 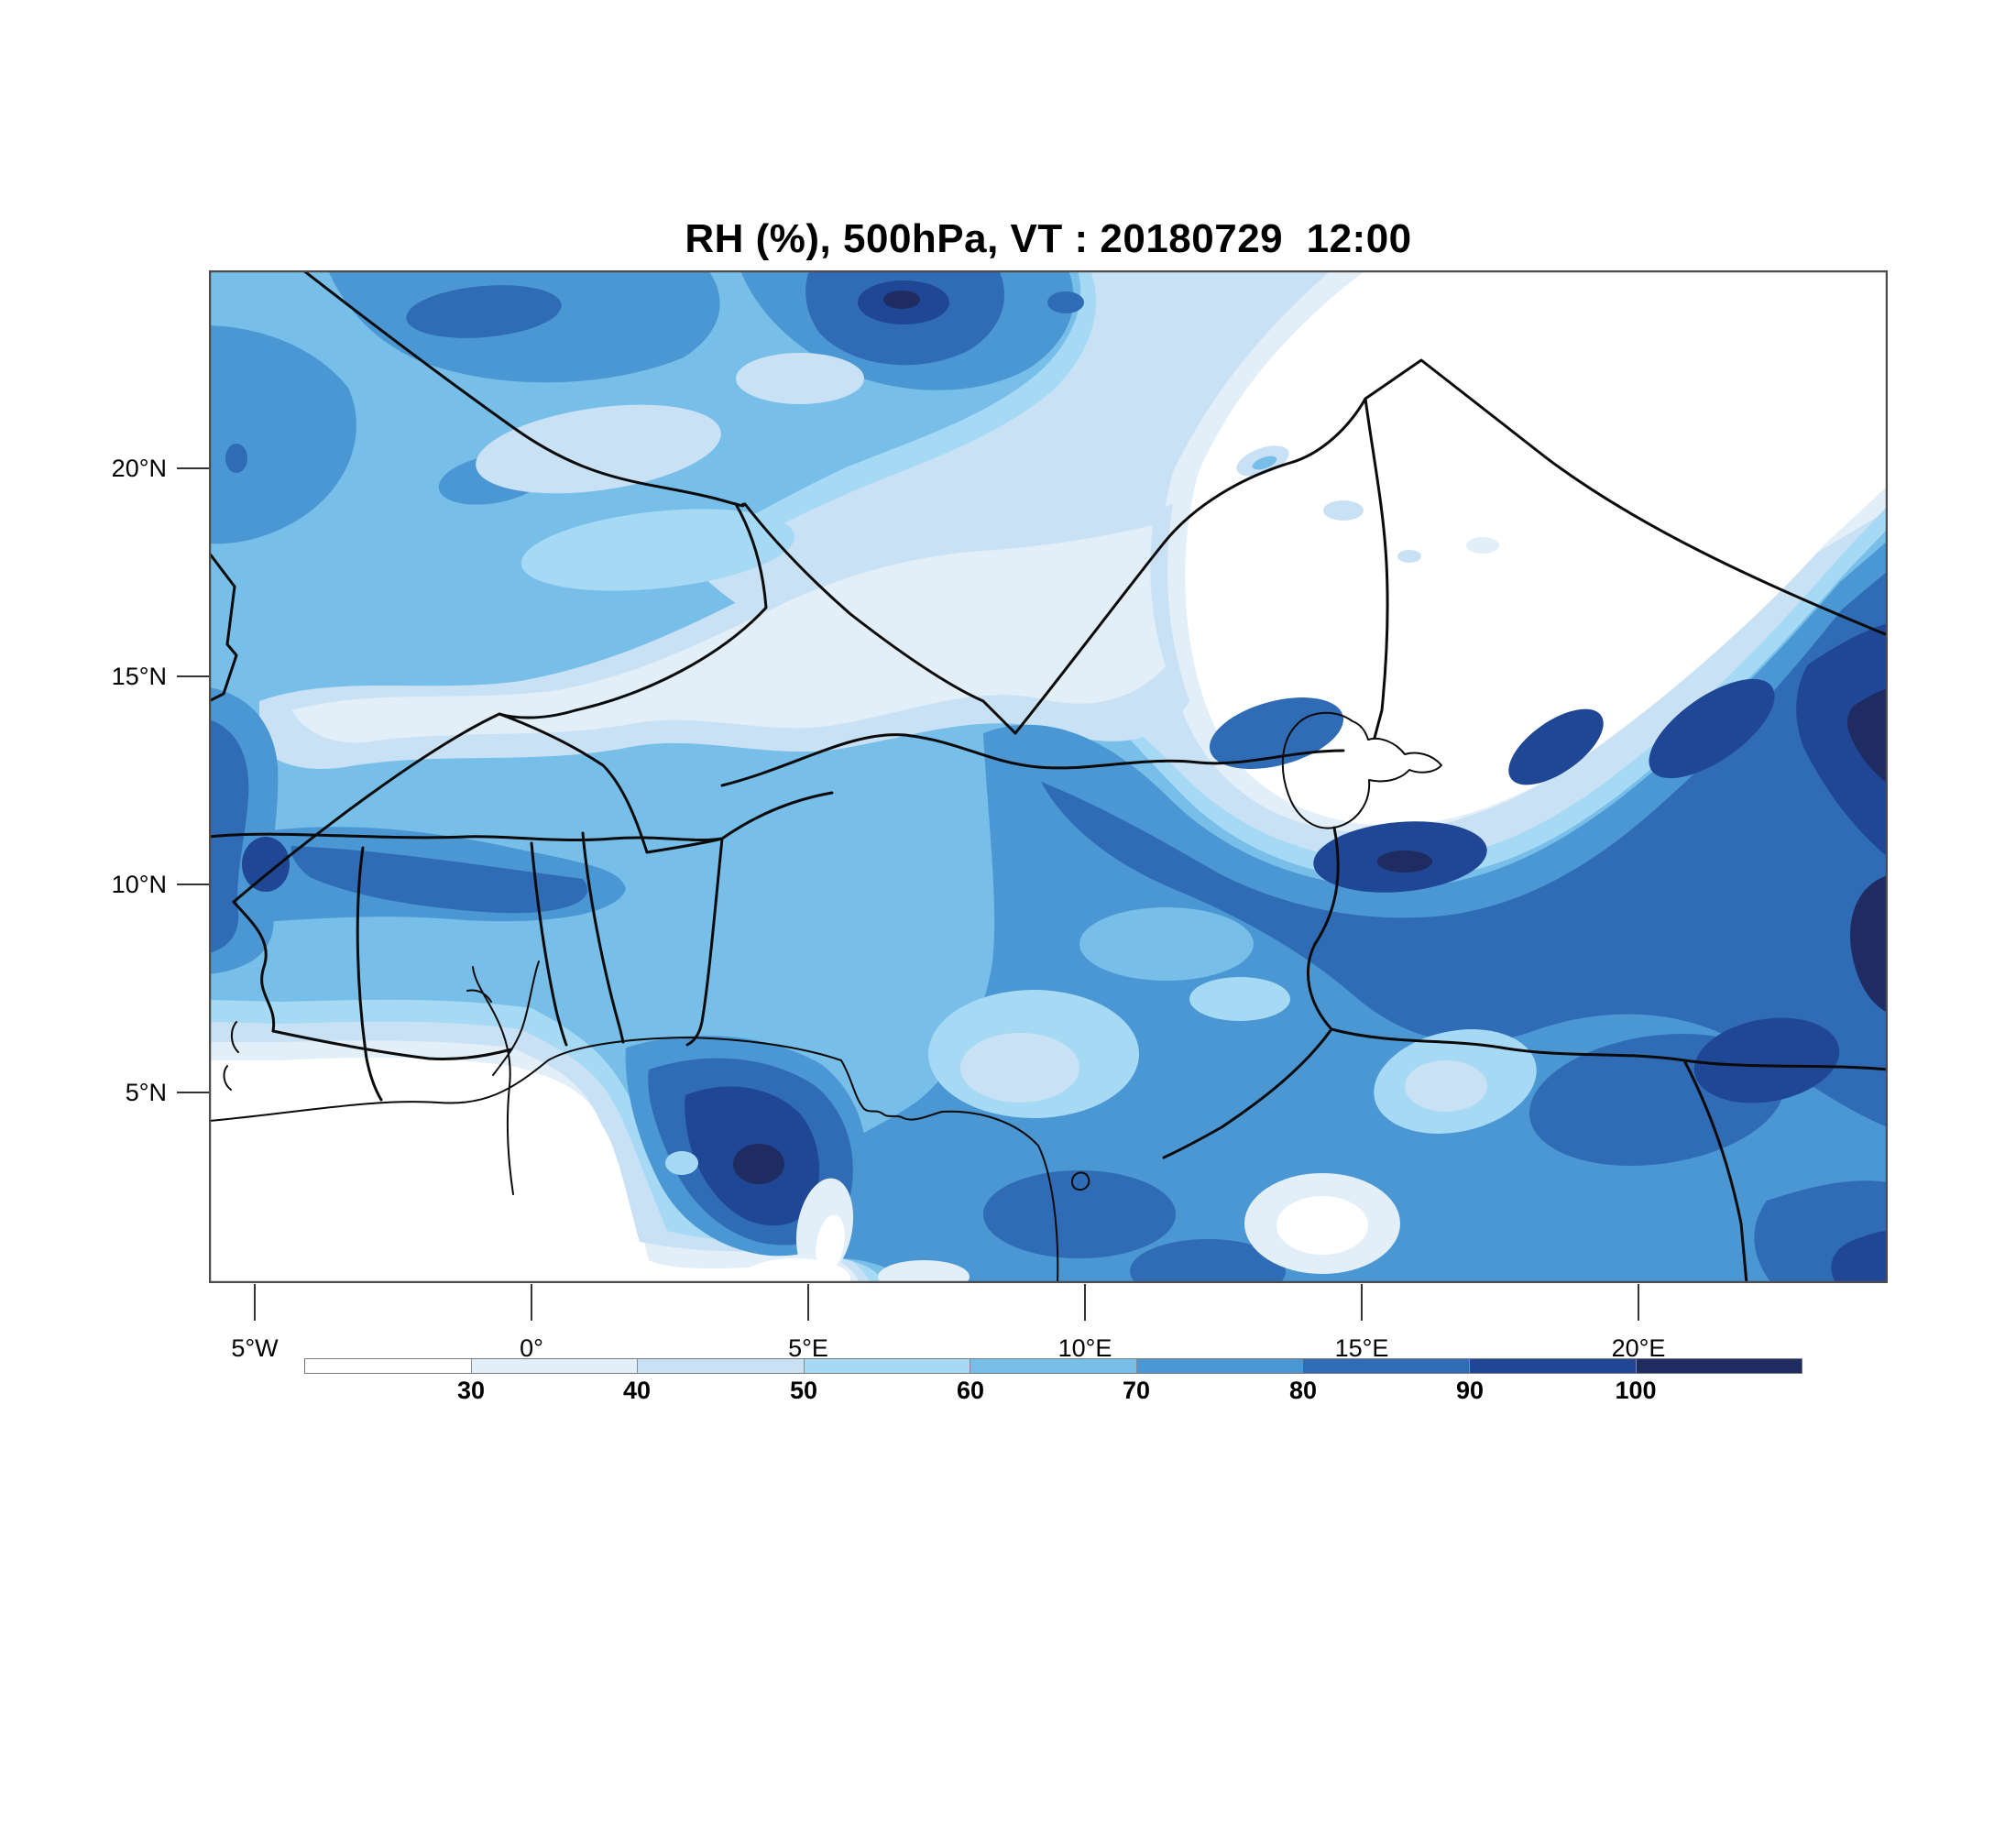 What do you see at coordinates (139, 676) in the screenshot?
I see `y-axis-label-15n: 15°N` at bounding box center [139, 676].